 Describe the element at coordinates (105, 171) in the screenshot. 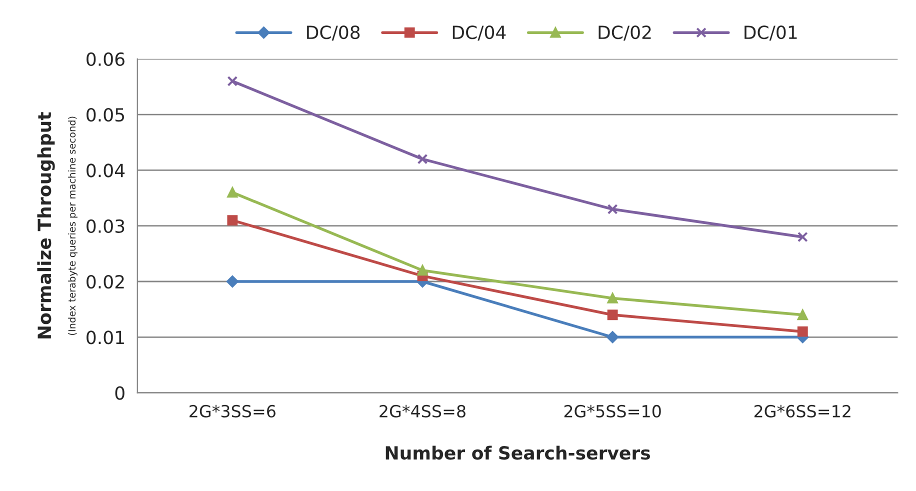

I see `y-tick-label: 0.04` at that location.